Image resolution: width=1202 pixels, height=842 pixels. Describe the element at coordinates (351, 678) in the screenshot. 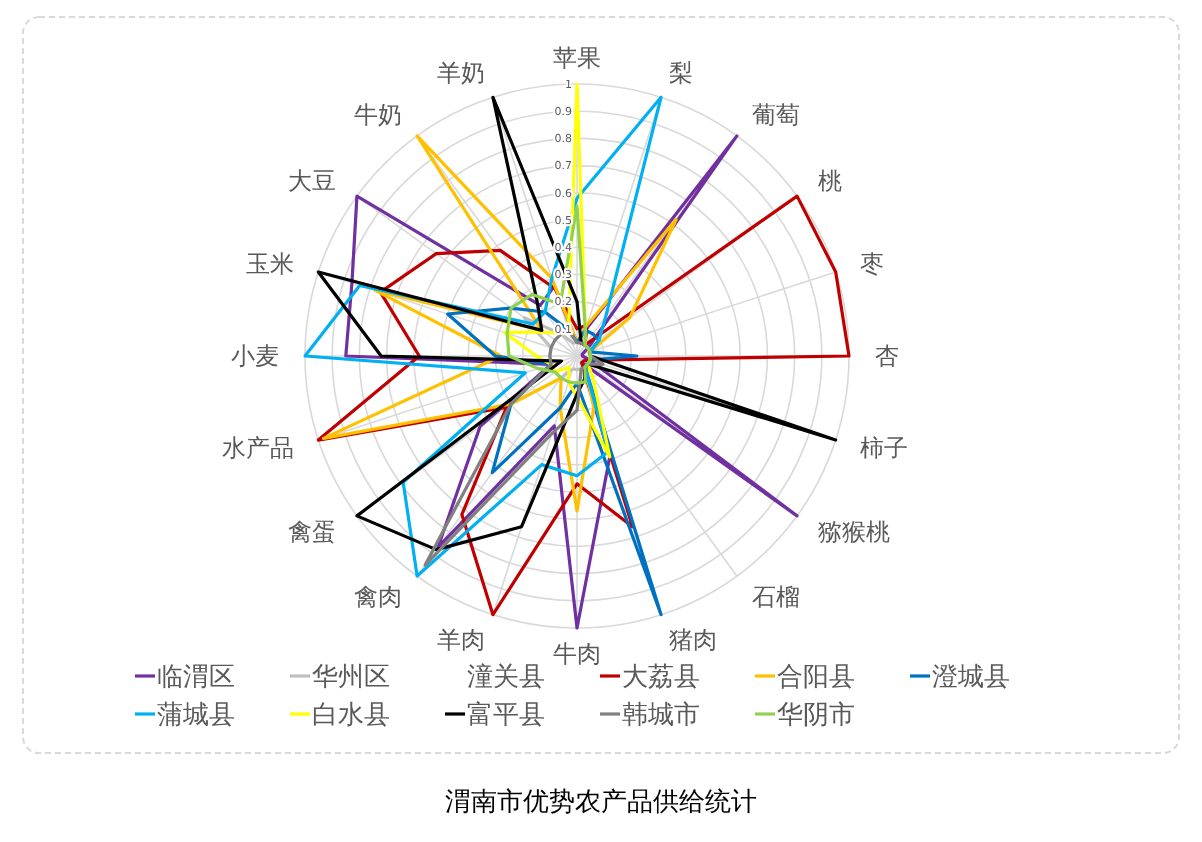

I see `legend-label: 华州区` at that location.